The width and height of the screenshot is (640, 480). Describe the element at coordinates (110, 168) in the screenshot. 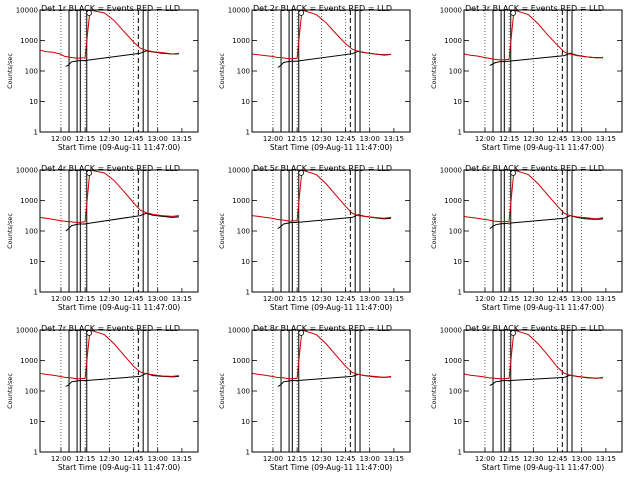

I see `panel-title: Det 4r BLACK = Events RED = LLD` at that location.